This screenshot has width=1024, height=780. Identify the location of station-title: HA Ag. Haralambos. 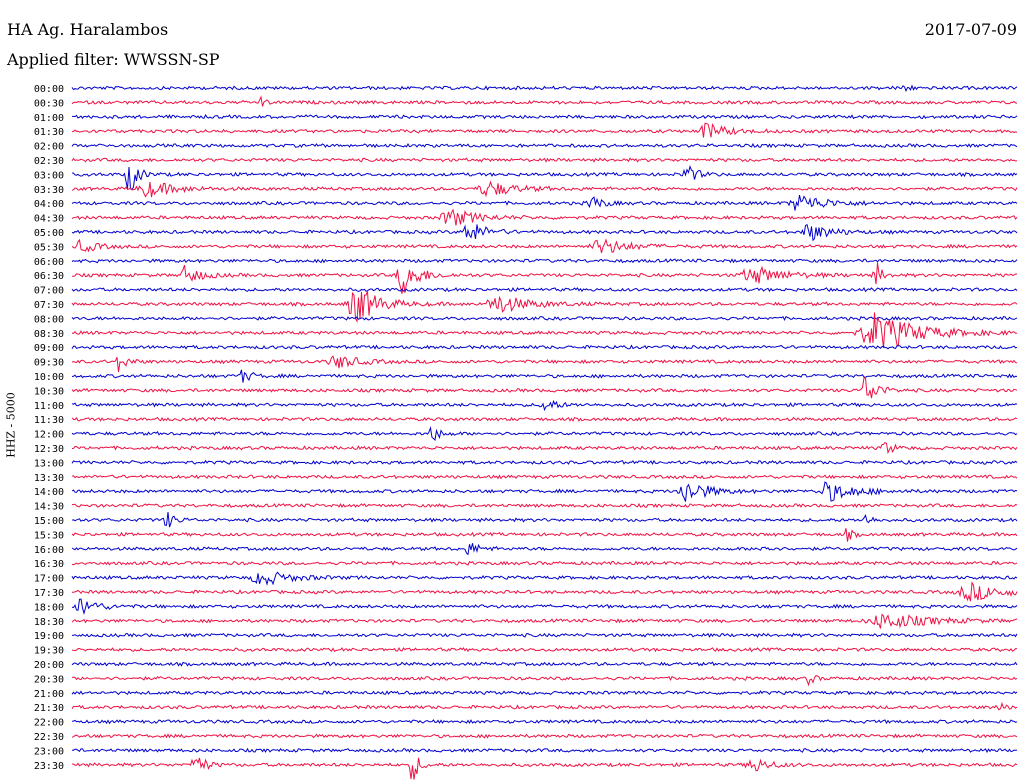
(88, 29).